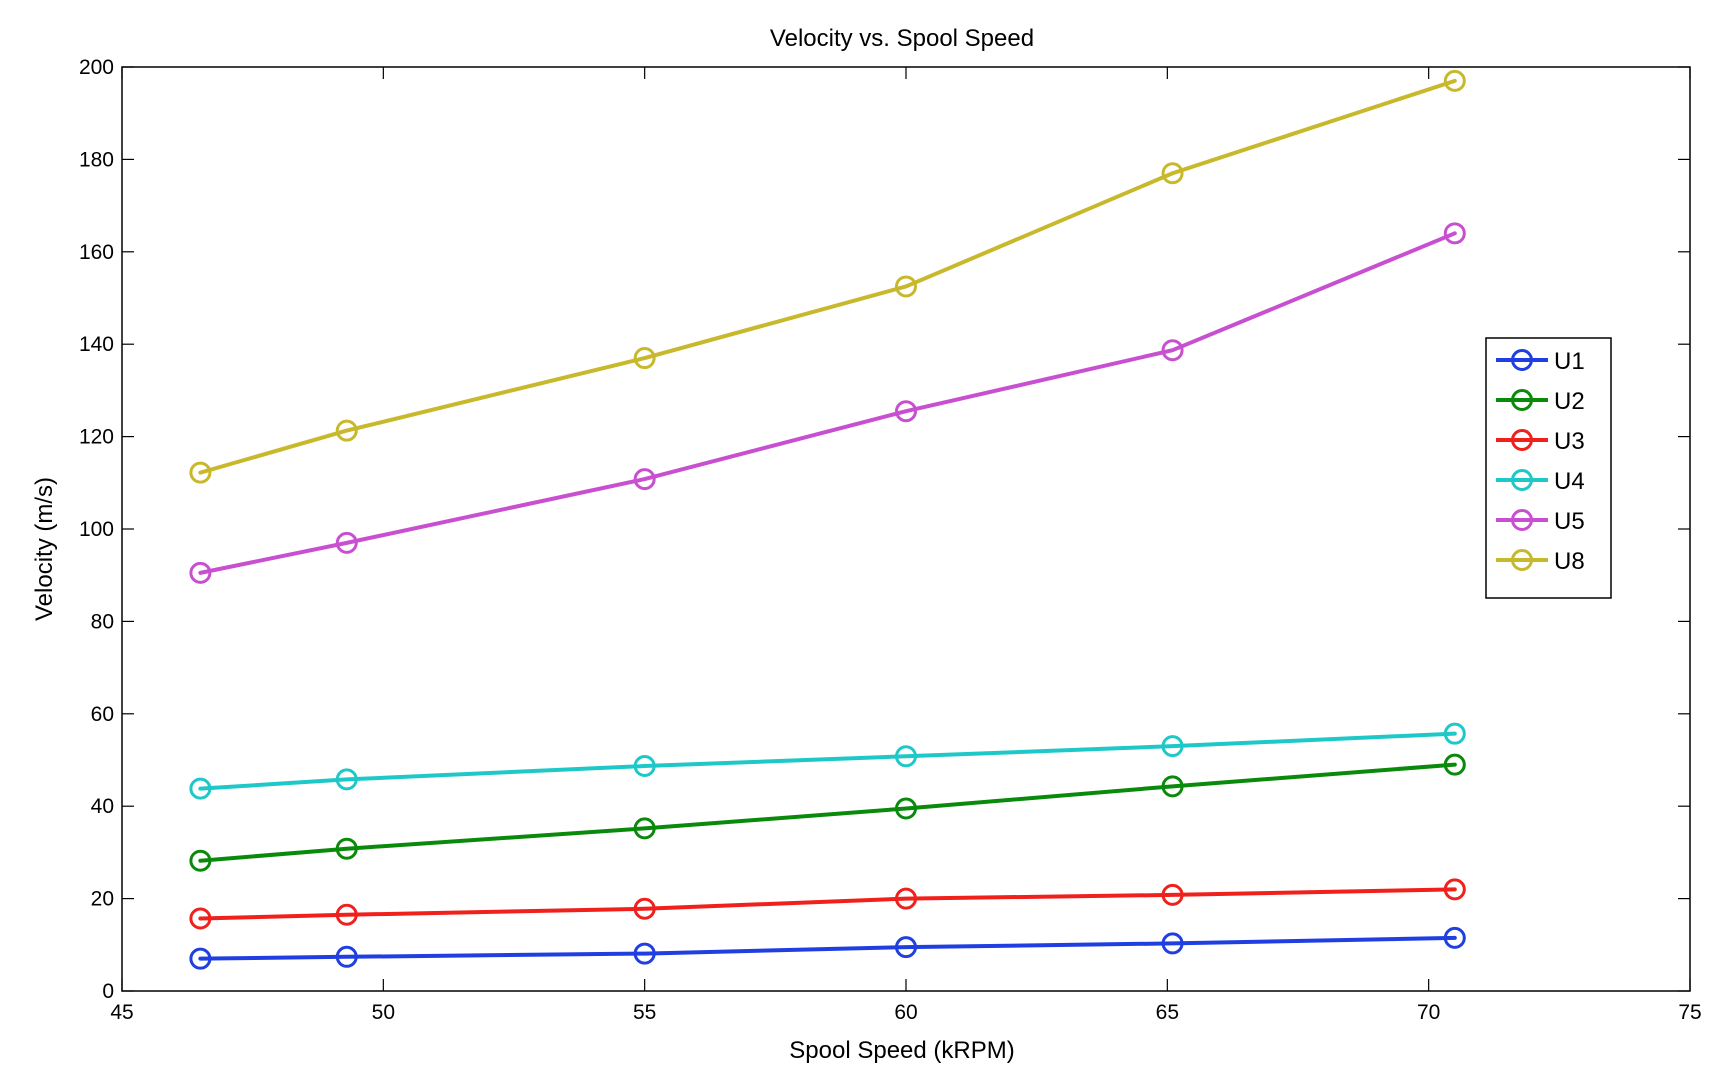 The height and width of the screenshot is (1090, 1736). What do you see at coordinates (1522, 360) in the screenshot?
I see `legend-marker-u1` at bounding box center [1522, 360].